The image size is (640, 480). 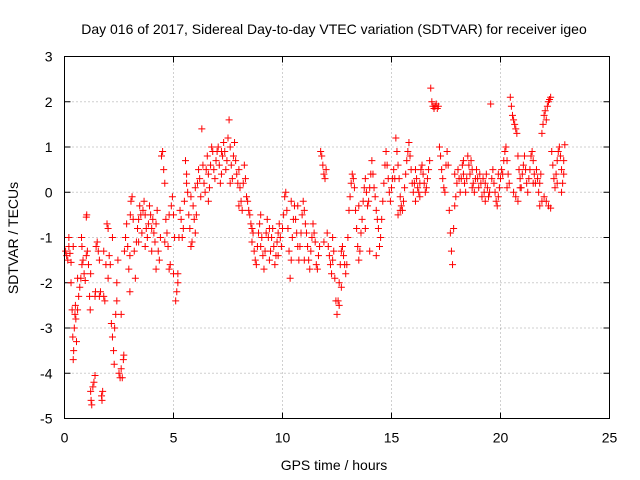 I want to click on x-tick-label: 25, so click(x=610, y=438).